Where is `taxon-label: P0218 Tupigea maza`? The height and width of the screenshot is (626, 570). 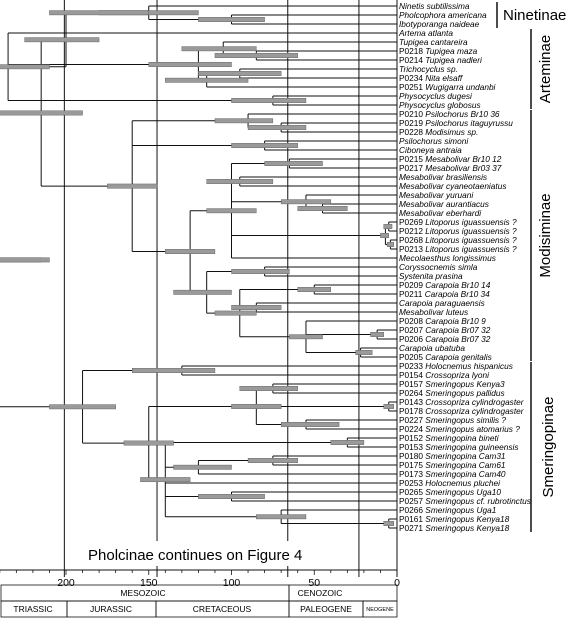 taxon-label: P0218 Tupigea maza is located at coordinates (438, 51).